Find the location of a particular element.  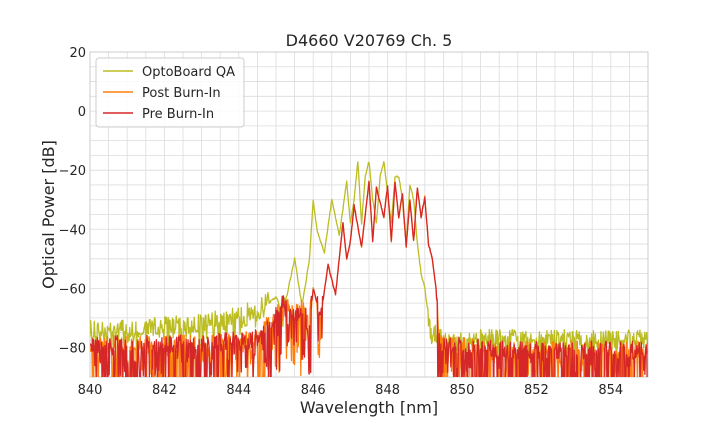

y-axis-label: Optical Power [dB] is located at coordinates (48, 214).